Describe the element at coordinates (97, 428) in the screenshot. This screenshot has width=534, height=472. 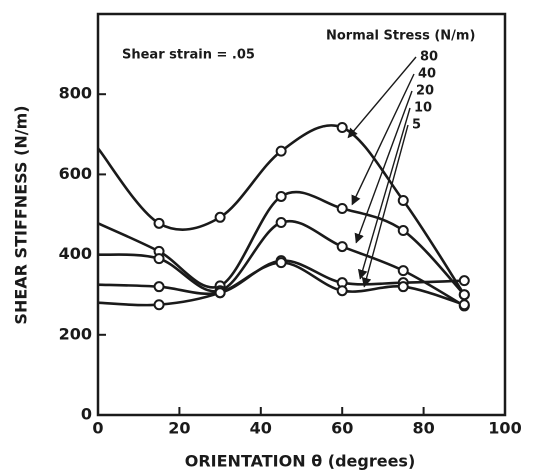
I see `x-tick-label: 0` at that location.